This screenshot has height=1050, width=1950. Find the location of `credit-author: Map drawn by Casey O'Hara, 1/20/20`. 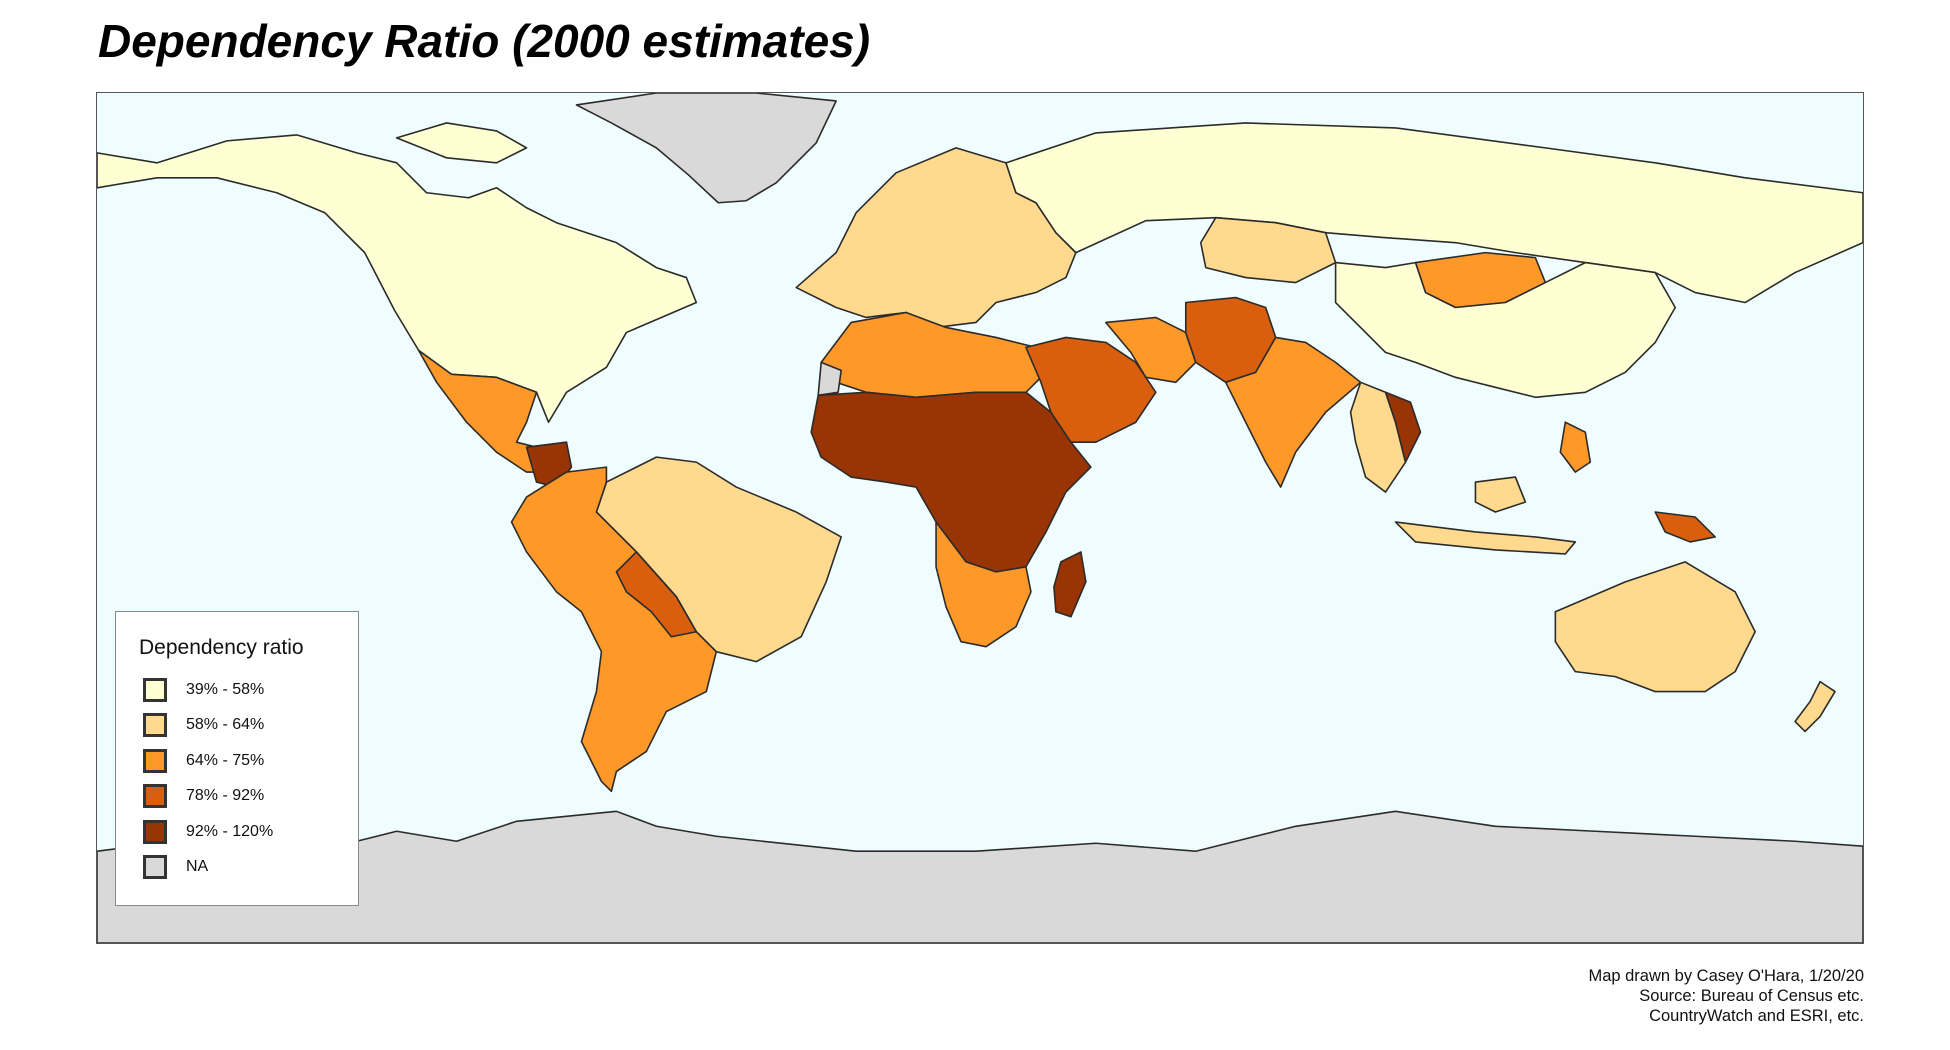

credit-author: Map drawn by Casey O'Hara, 1/20/20 is located at coordinates (1726, 976).